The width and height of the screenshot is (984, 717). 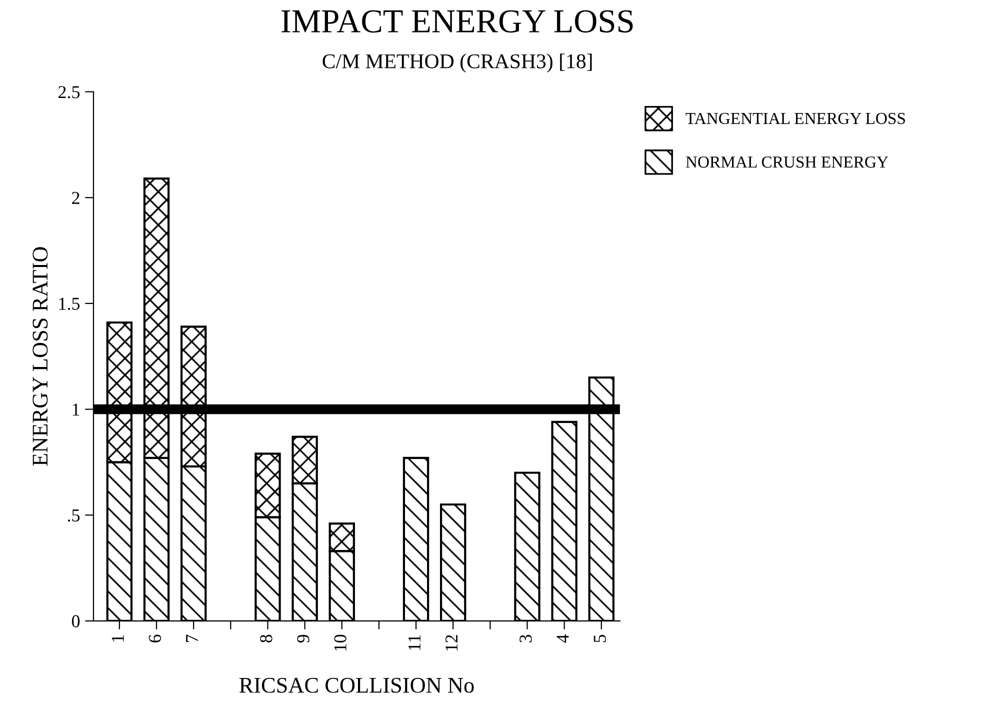 What do you see at coordinates (266, 638) in the screenshot?
I see `x-tick-label: 8` at bounding box center [266, 638].